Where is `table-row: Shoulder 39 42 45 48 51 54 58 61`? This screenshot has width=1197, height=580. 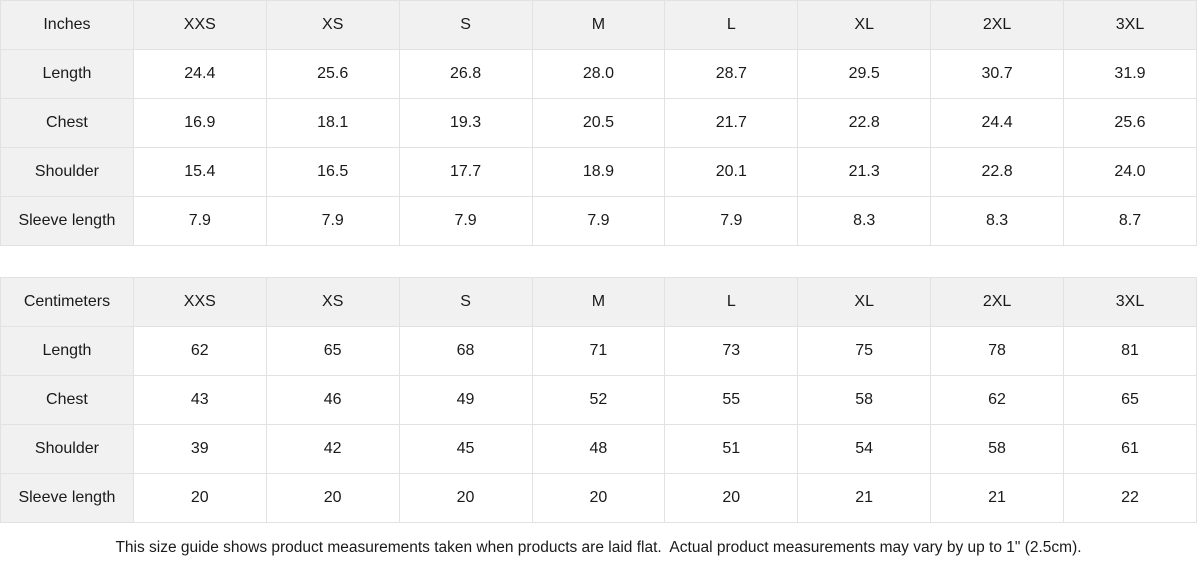 table-row: Shoulder 39 42 45 48 51 54 58 61 is located at coordinates (598, 449).